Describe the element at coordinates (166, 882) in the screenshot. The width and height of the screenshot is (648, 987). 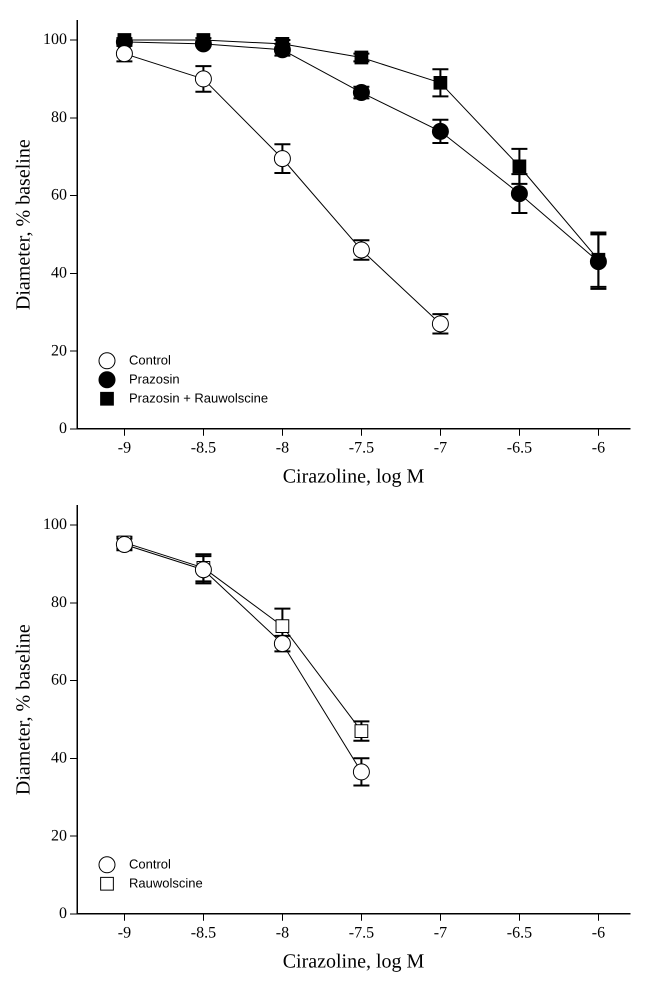
I see `legend-label: Rauwolscine` at that location.